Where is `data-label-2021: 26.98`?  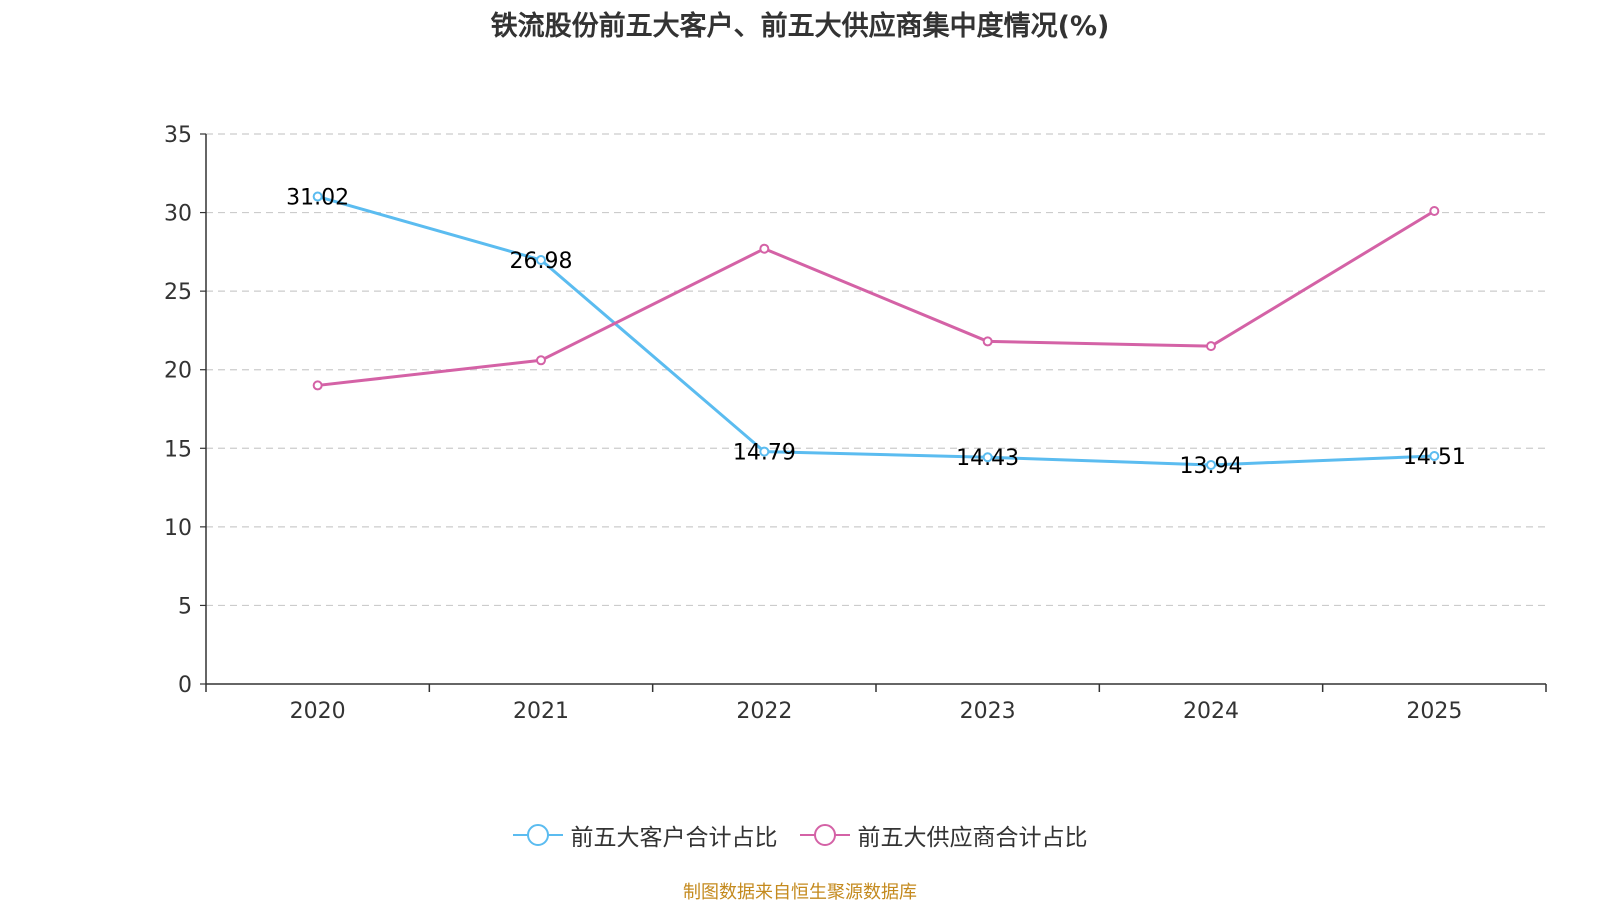 data-label-2021: 26.98 is located at coordinates (541, 261).